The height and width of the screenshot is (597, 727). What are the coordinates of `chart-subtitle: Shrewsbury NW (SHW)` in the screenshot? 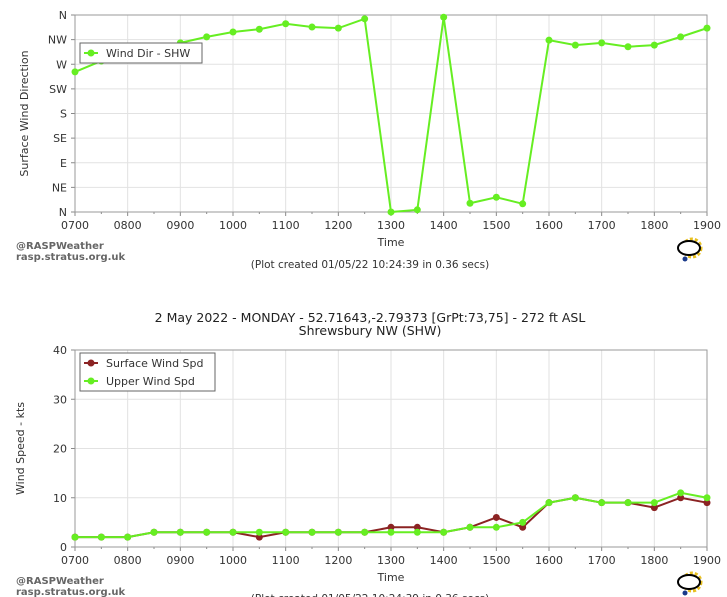 It's located at (370, 330).